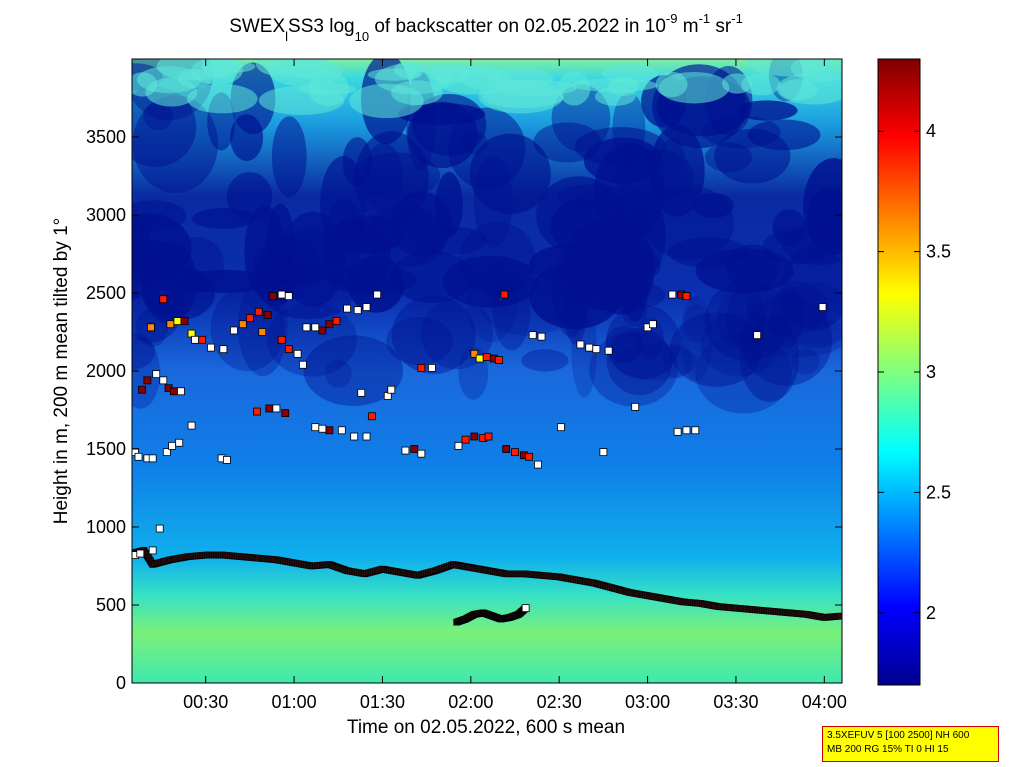 The image size is (1023, 767). What do you see at coordinates (517, 26) in the screenshot?
I see `title-rest: of backscatter on 02.05.2022 in 10` at bounding box center [517, 26].